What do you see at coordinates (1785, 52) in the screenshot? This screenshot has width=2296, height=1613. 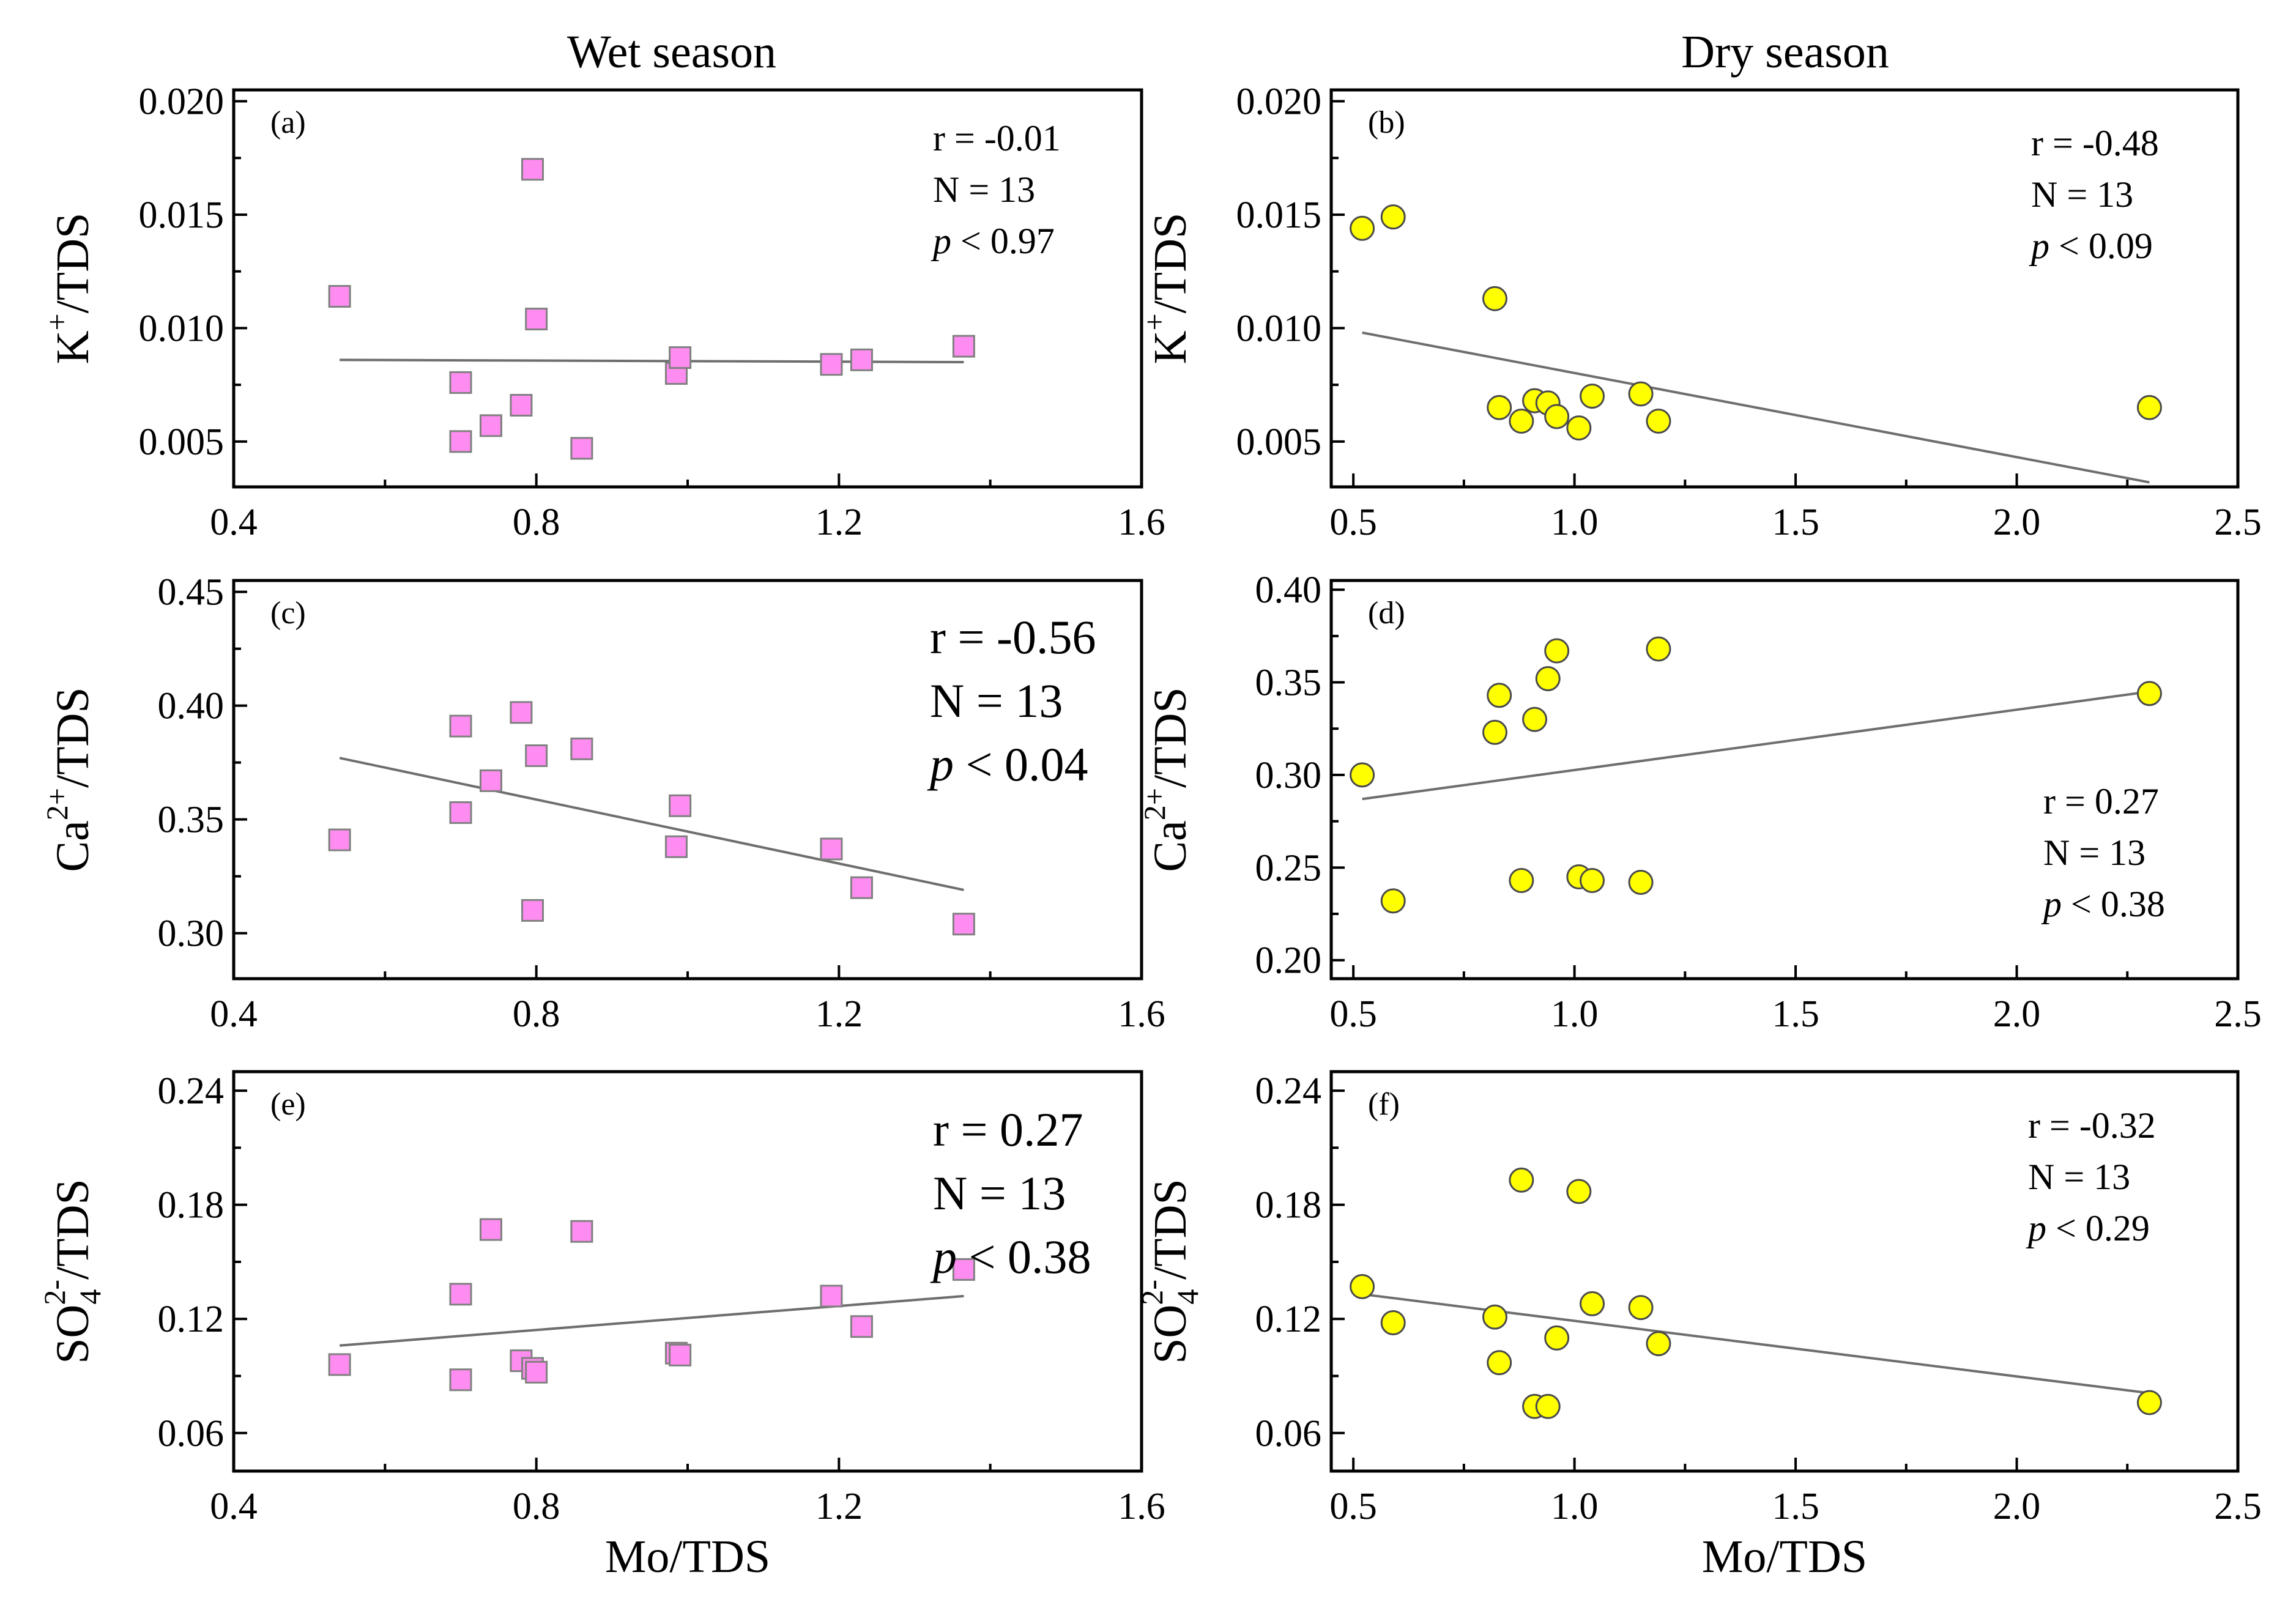 I see `dry-season-title: Dry season` at bounding box center [1785, 52].